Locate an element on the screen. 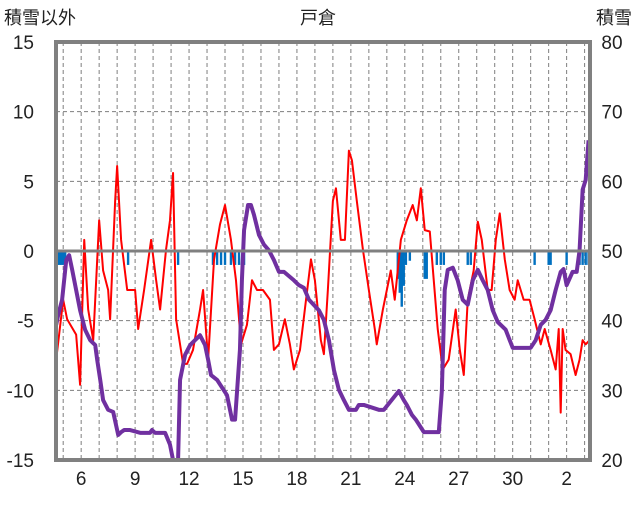  right-axis-title: 積雪 is located at coordinates (614, 18).